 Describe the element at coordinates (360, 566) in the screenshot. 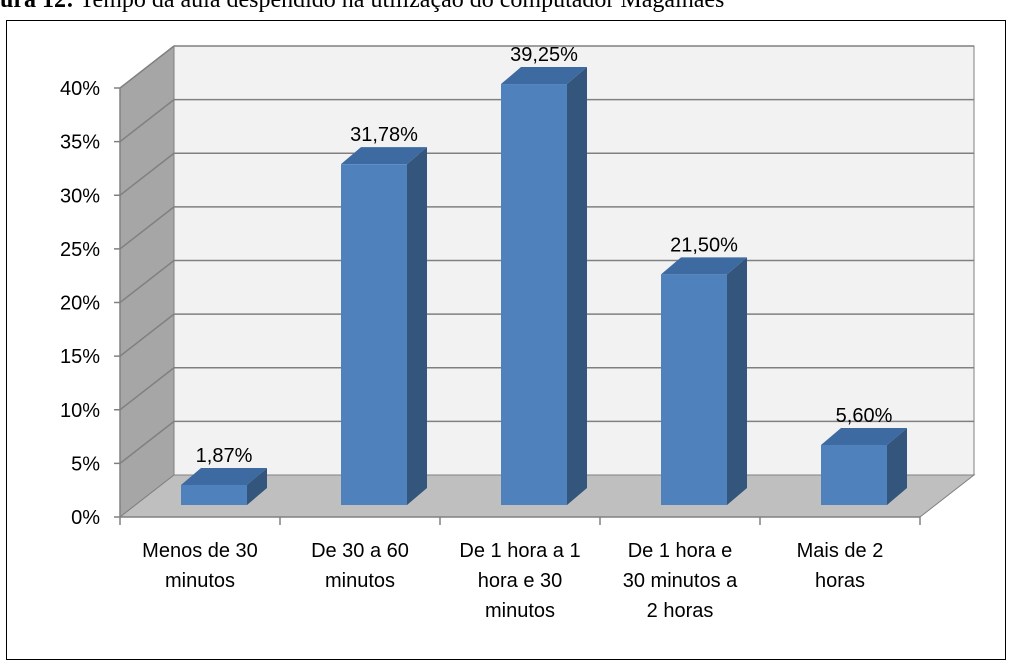

I see `category-label: De 30 a 60 minutos` at that location.